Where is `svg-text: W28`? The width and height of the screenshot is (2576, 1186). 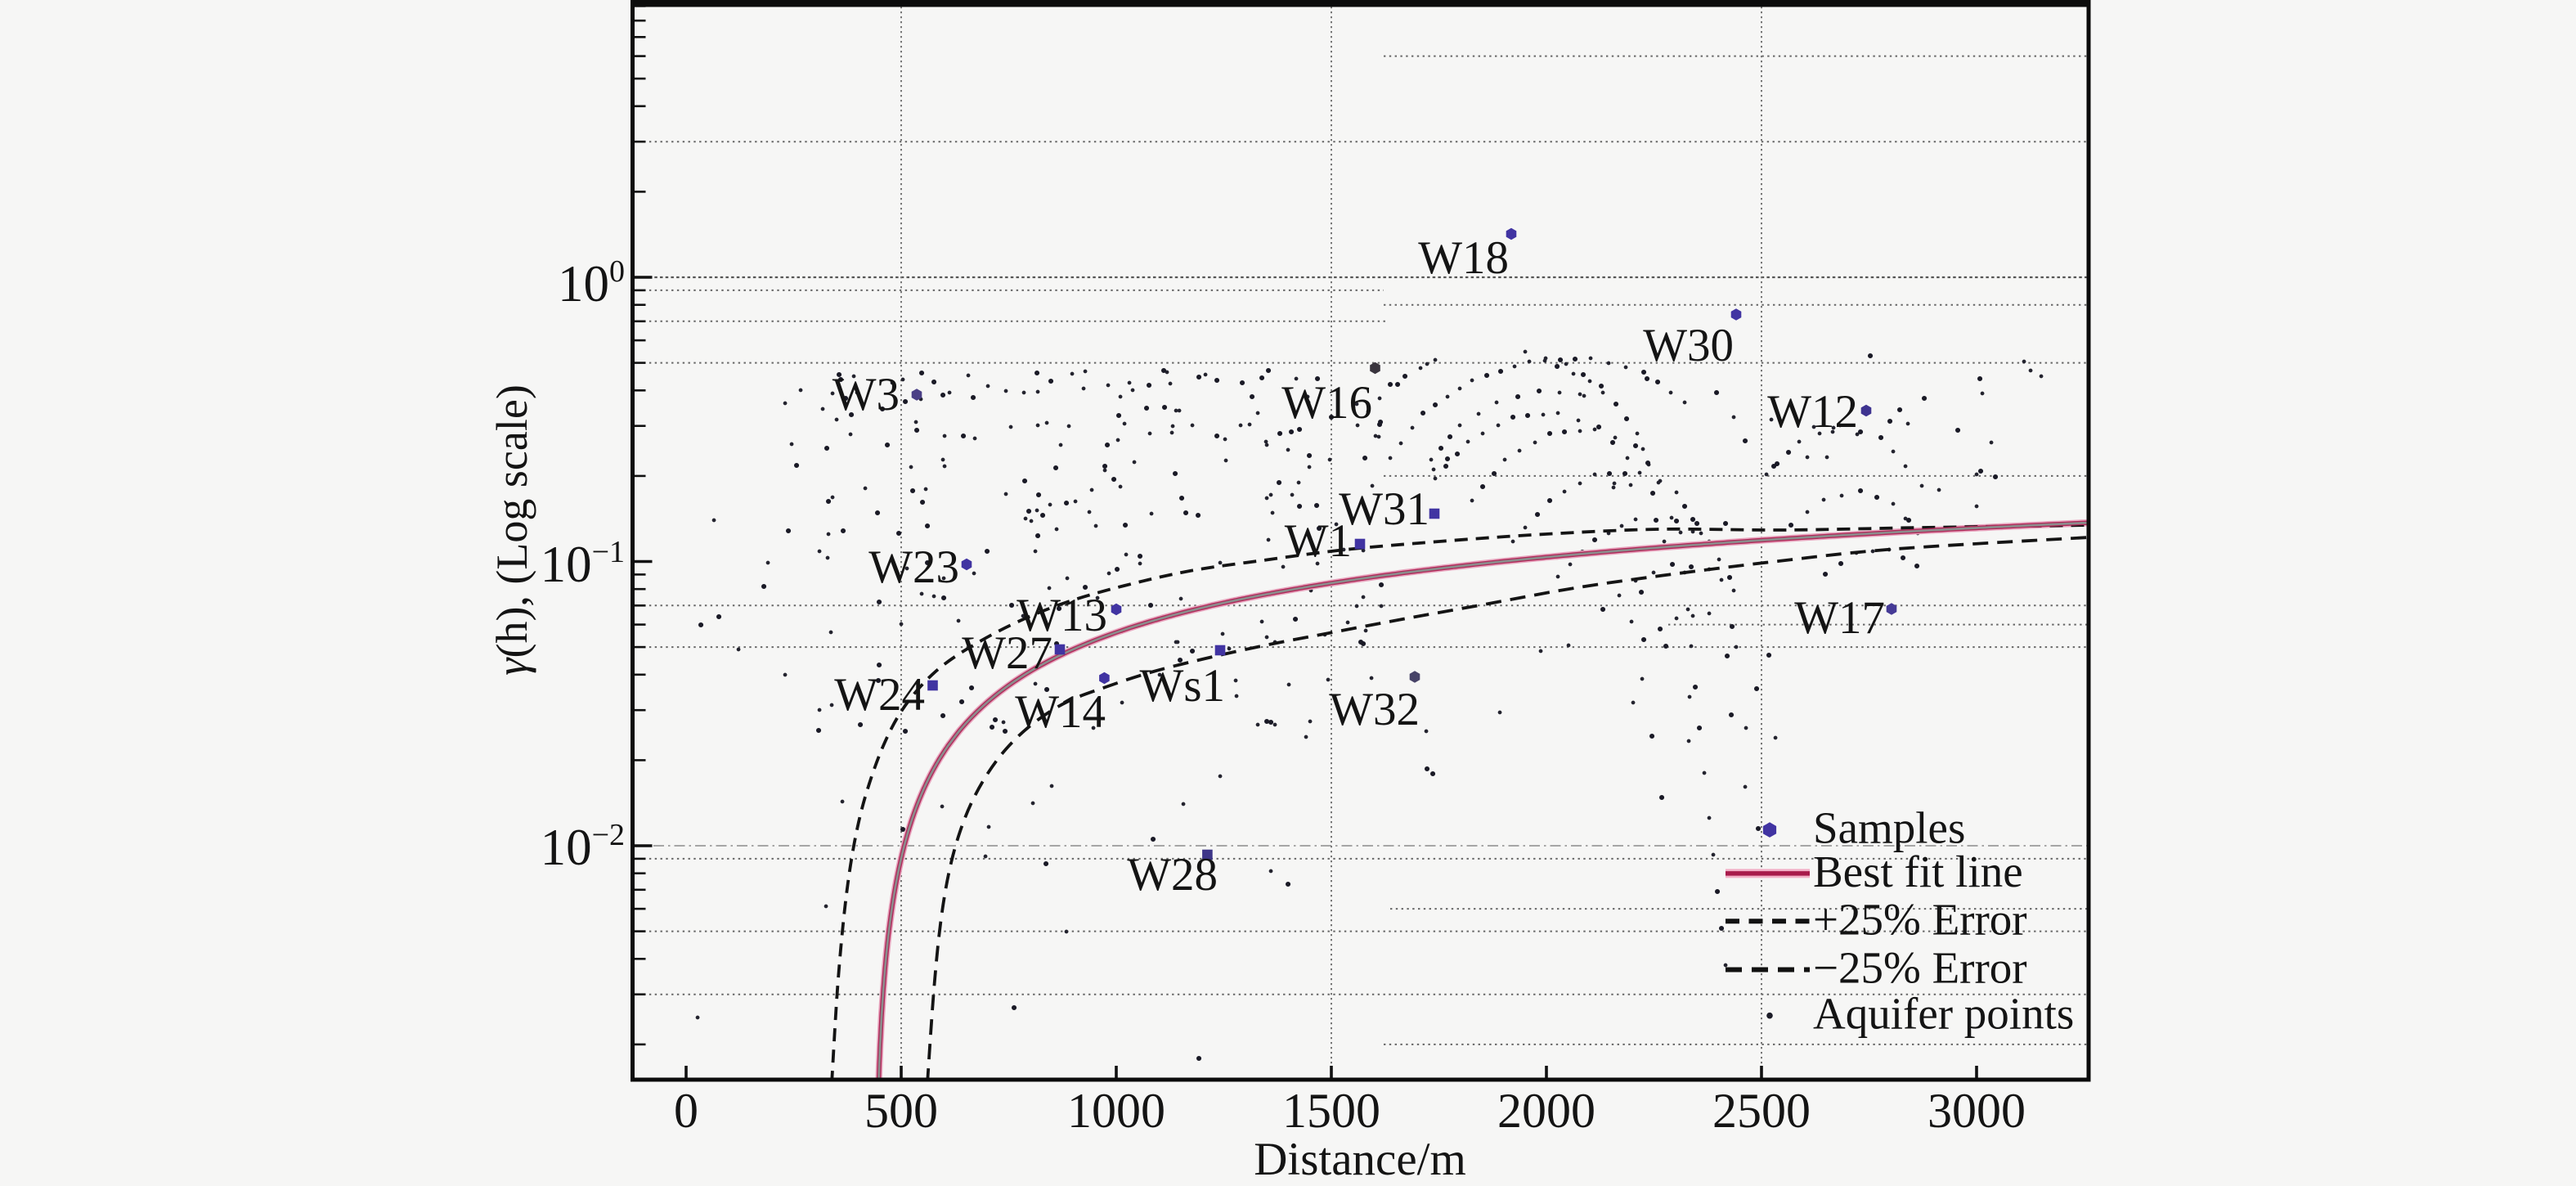
svg-text: W28 is located at coordinates (1172, 875).